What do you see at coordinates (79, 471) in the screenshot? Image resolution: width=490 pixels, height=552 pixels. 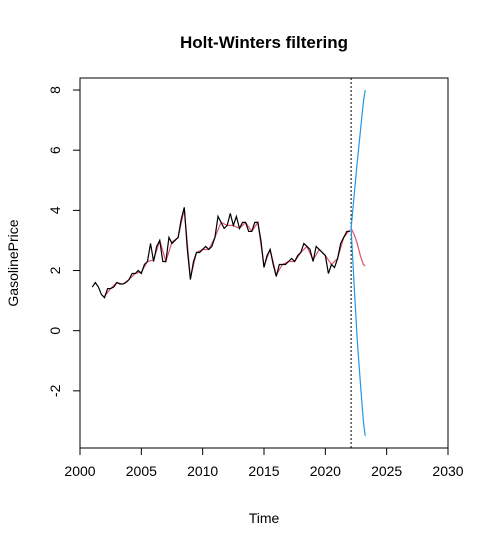 I see `x-tick-label: 2000` at bounding box center [79, 471].